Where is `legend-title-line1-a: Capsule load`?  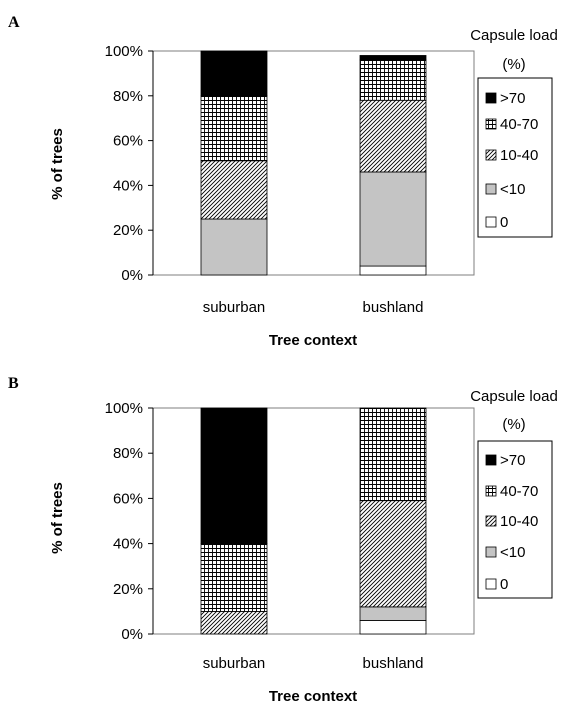
legend-title-line1-a: Capsule load is located at coordinates (514, 35).